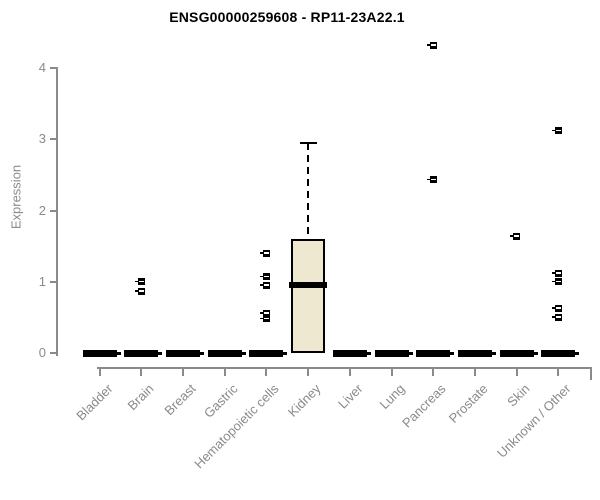  What do you see at coordinates (42, 210) in the screenshot?
I see `y-tick-label: 2` at bounding box center [42, 210].